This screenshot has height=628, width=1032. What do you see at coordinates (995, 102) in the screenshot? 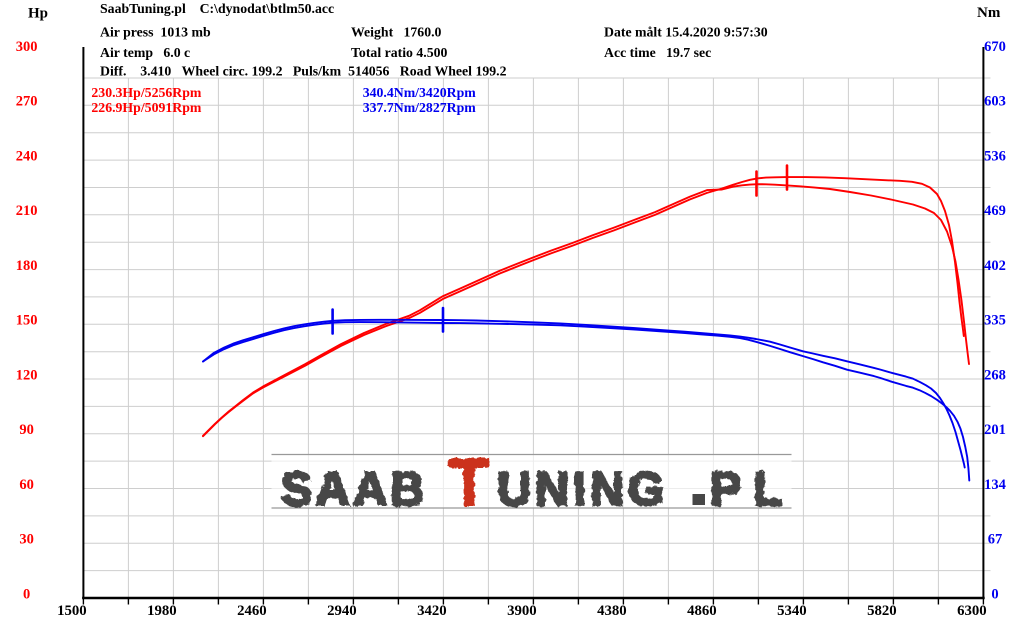
I see `svg-text: 603` at bounding box center [995, 102].